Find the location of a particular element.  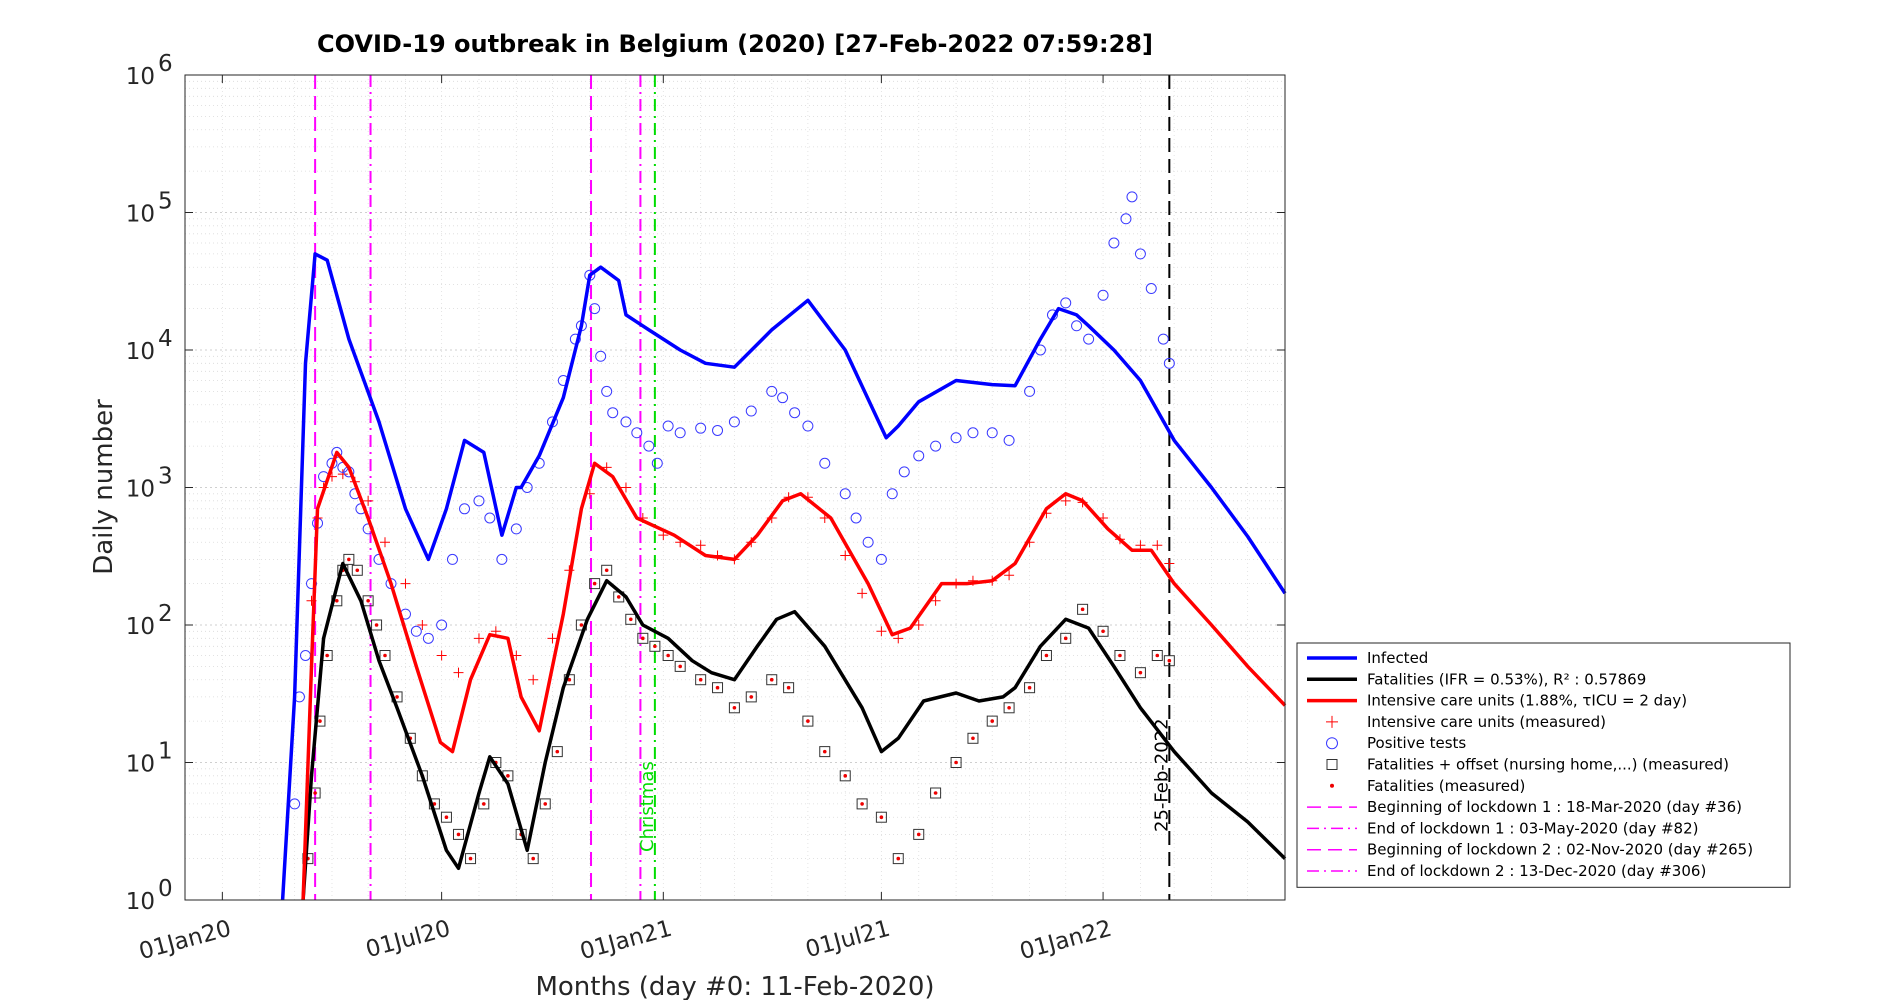

event-line-label: Christmas is located at coordinates (647, 806).